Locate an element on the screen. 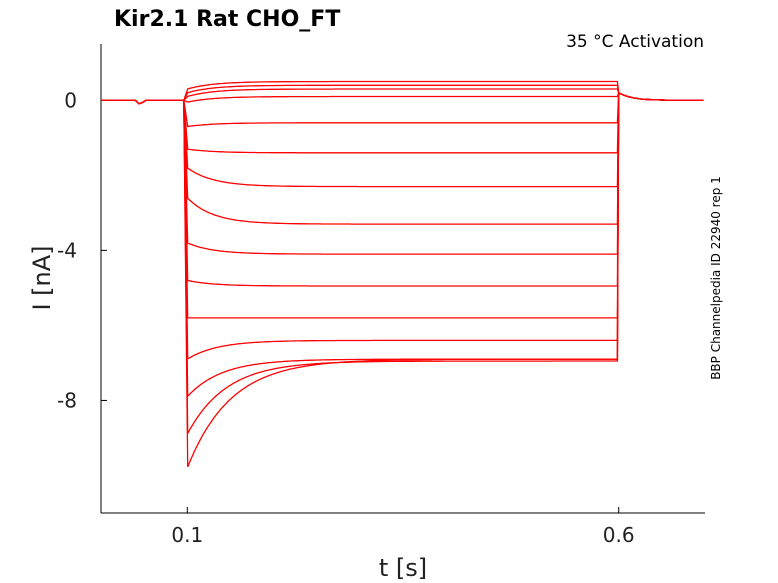  chart-title: Kir2.1 Rat CHO_FT is located at coordinates (227, 19).